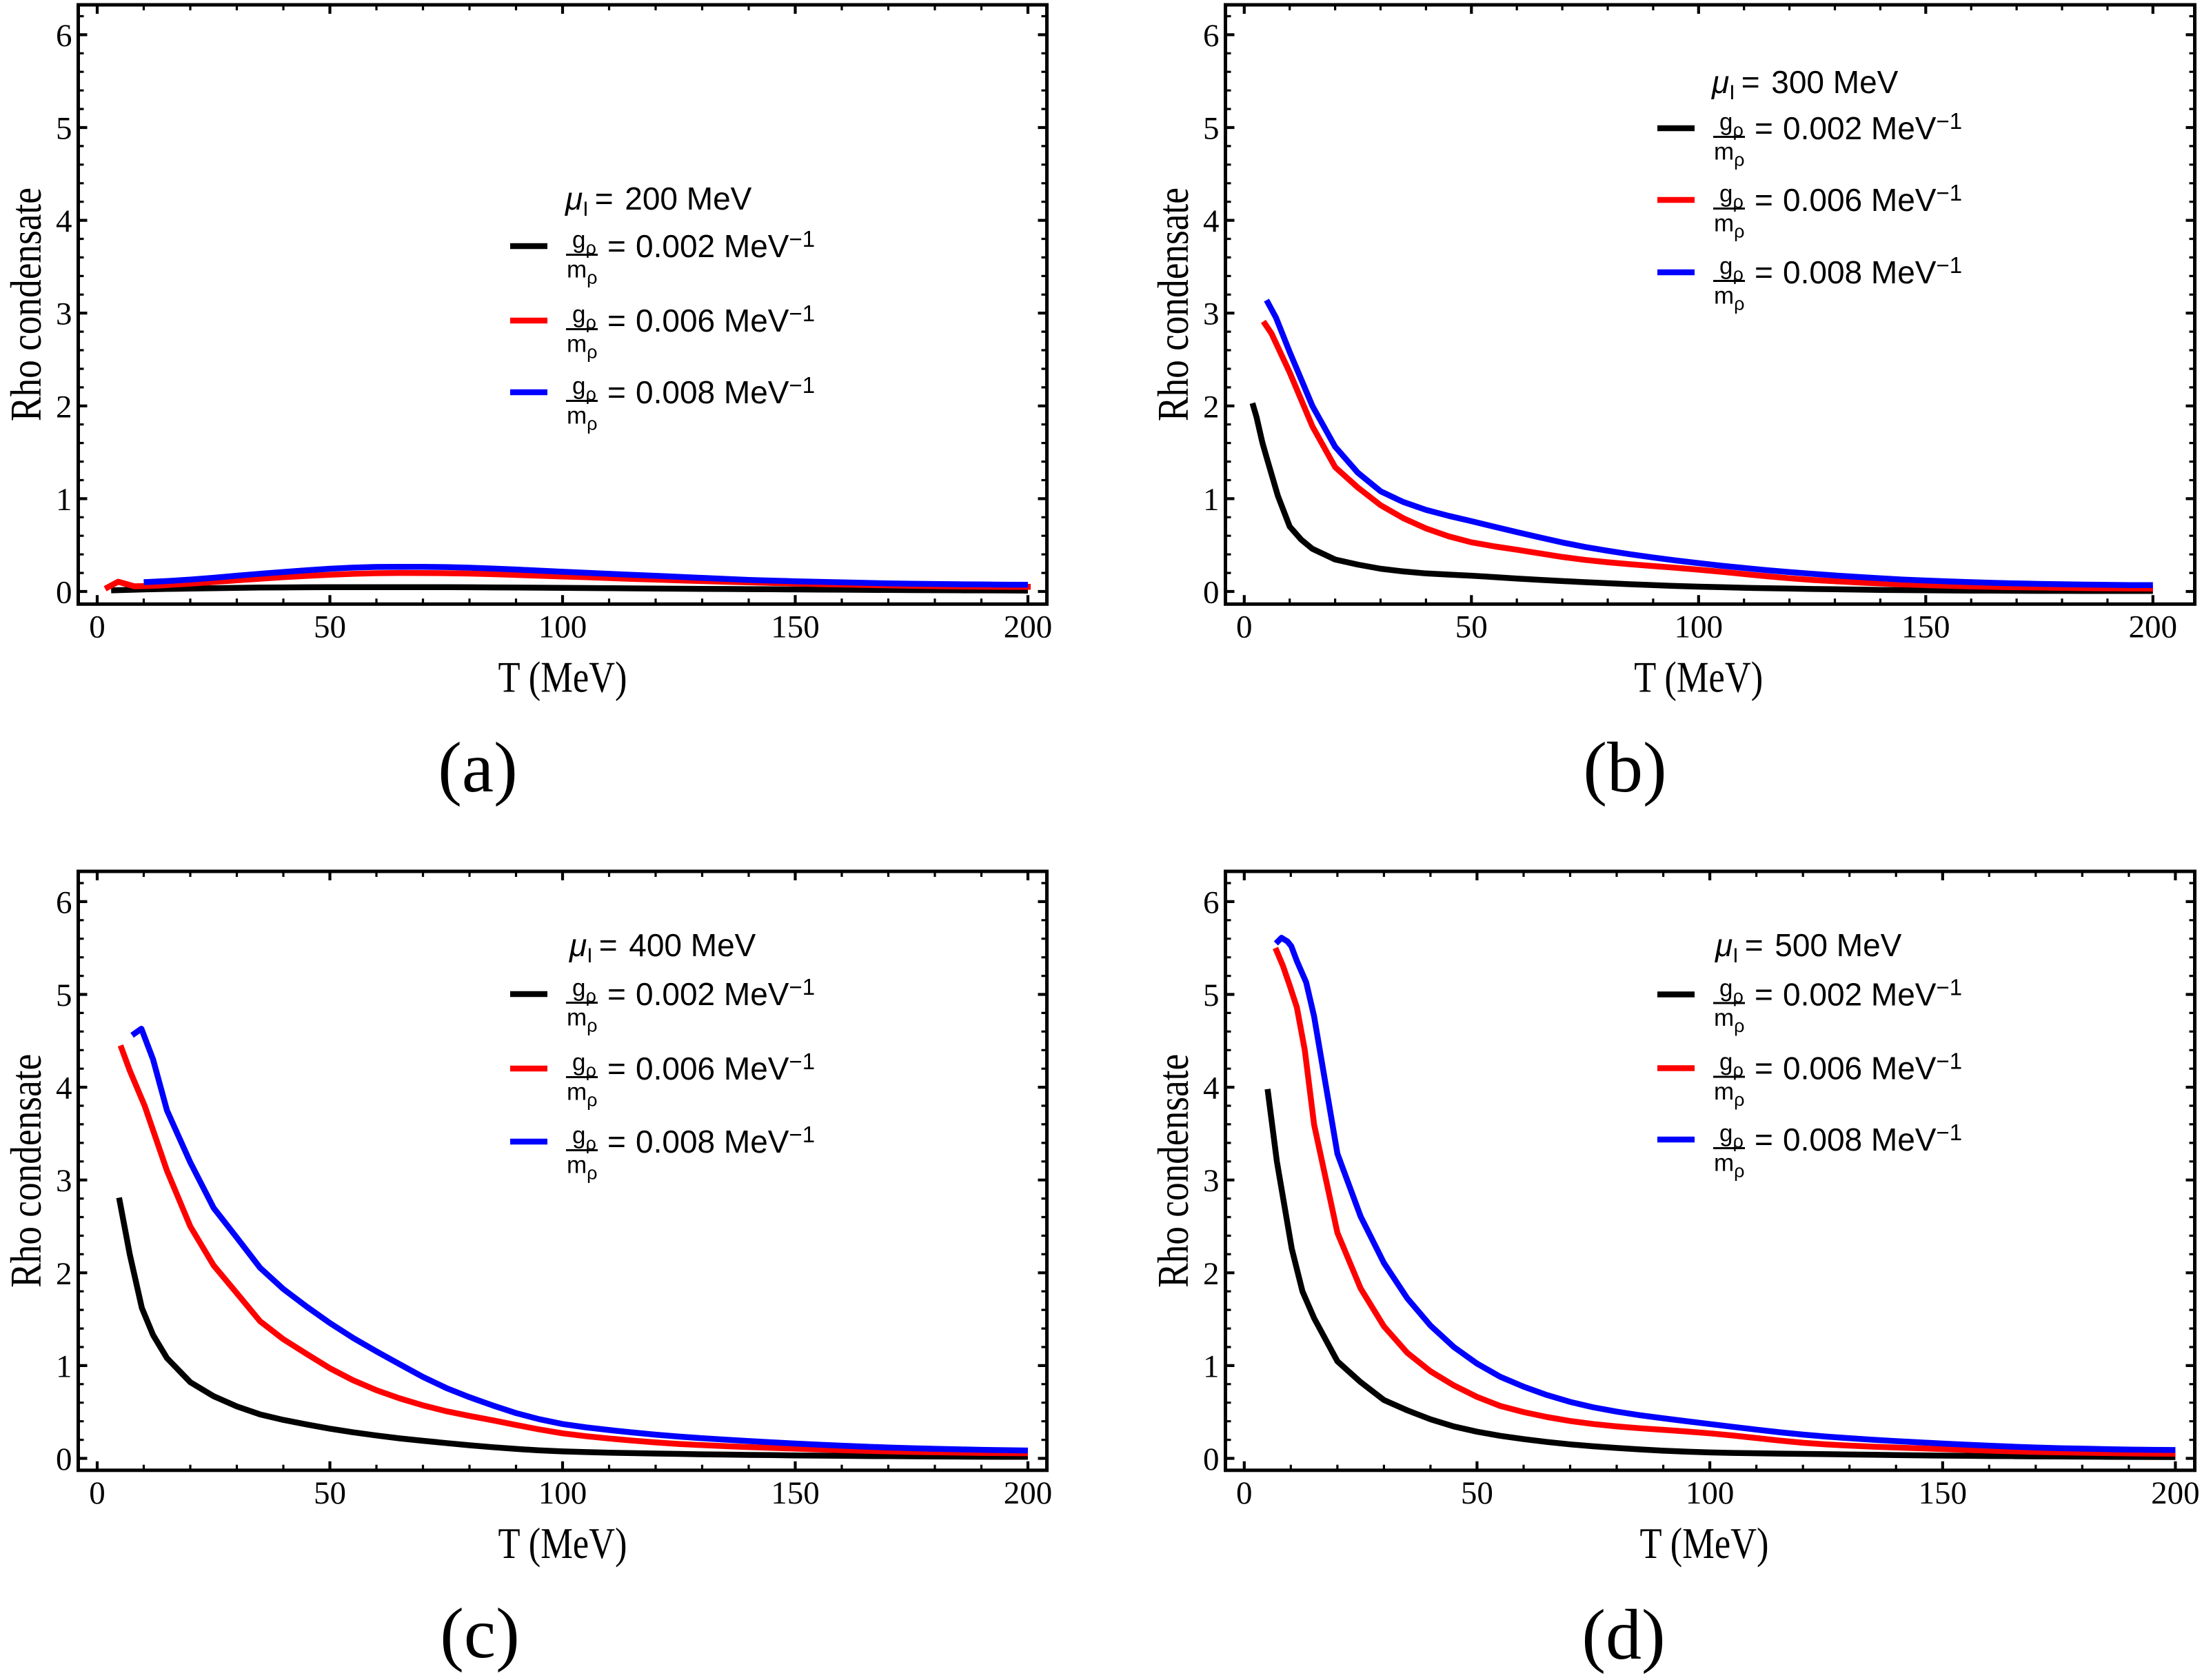 This screenshot has width=2202, height=1680. What do you see at coordinates (1623, 1634) in the screenshot?
I see `svg-text: (d)` at bounding box center [1623, 1634].